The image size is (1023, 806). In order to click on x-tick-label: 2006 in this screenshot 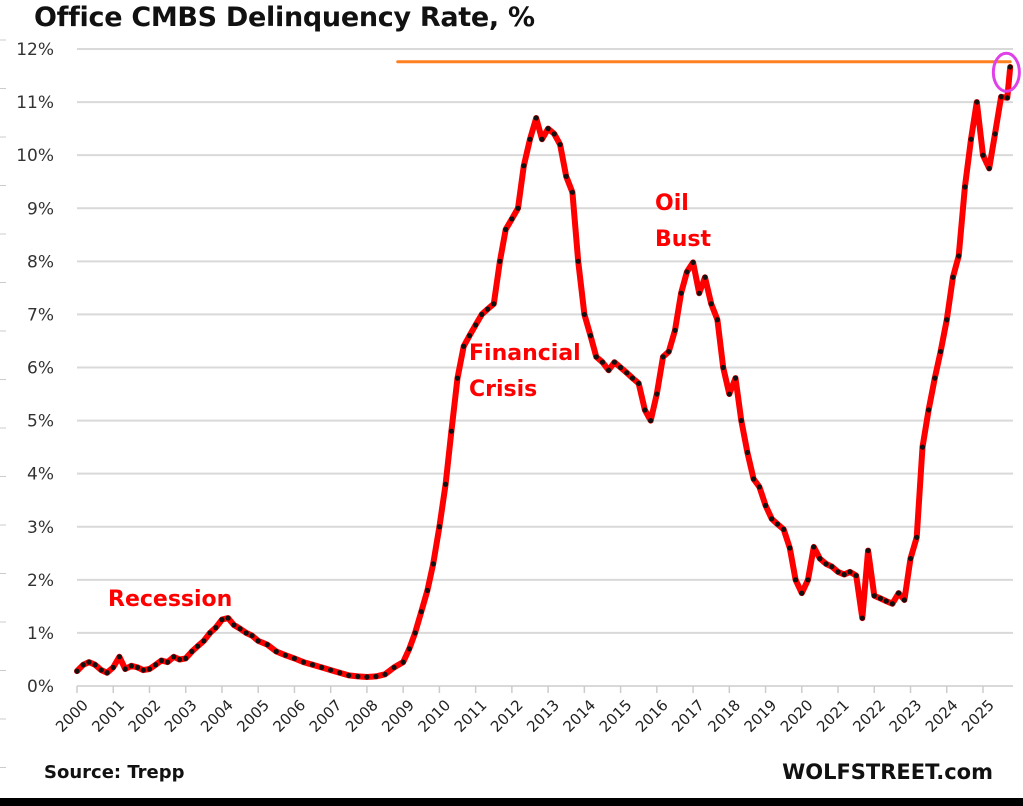, I will do `click(290, 716)`.